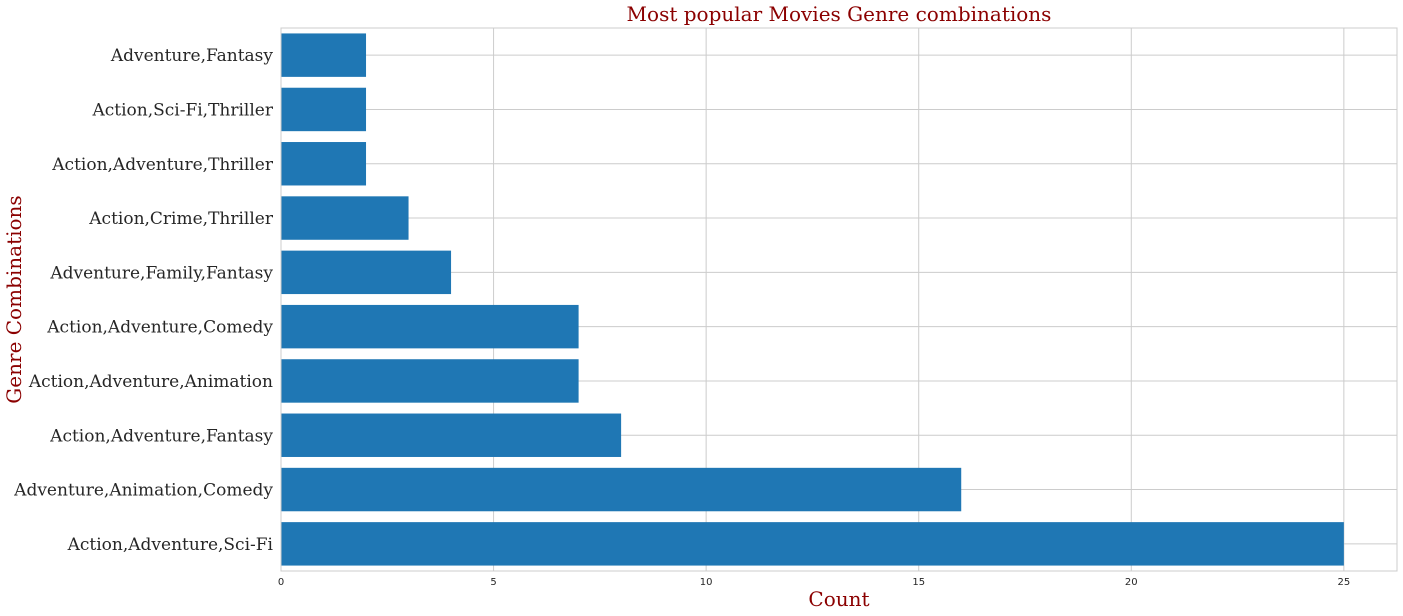  I want to click on x-tick-label: 20, so click(1131, 582).